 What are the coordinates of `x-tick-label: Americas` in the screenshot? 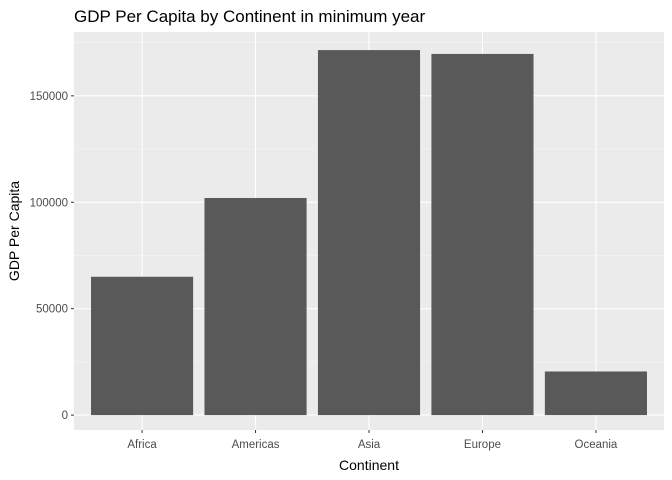 It's located at (256, 445).